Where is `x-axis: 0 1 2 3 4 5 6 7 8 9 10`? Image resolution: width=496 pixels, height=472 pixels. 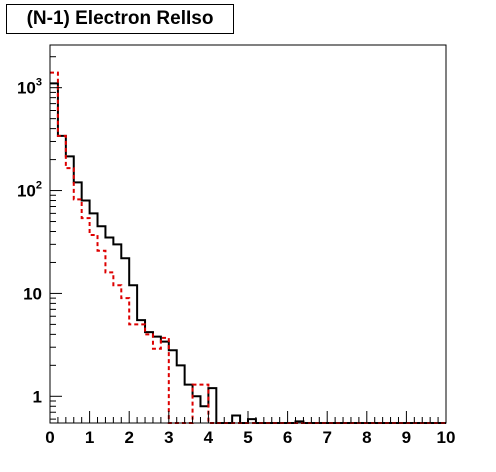
x-axis: 0 1 2 3 4 5 6 7 8 9 10 is located at coordinates (250, 429).